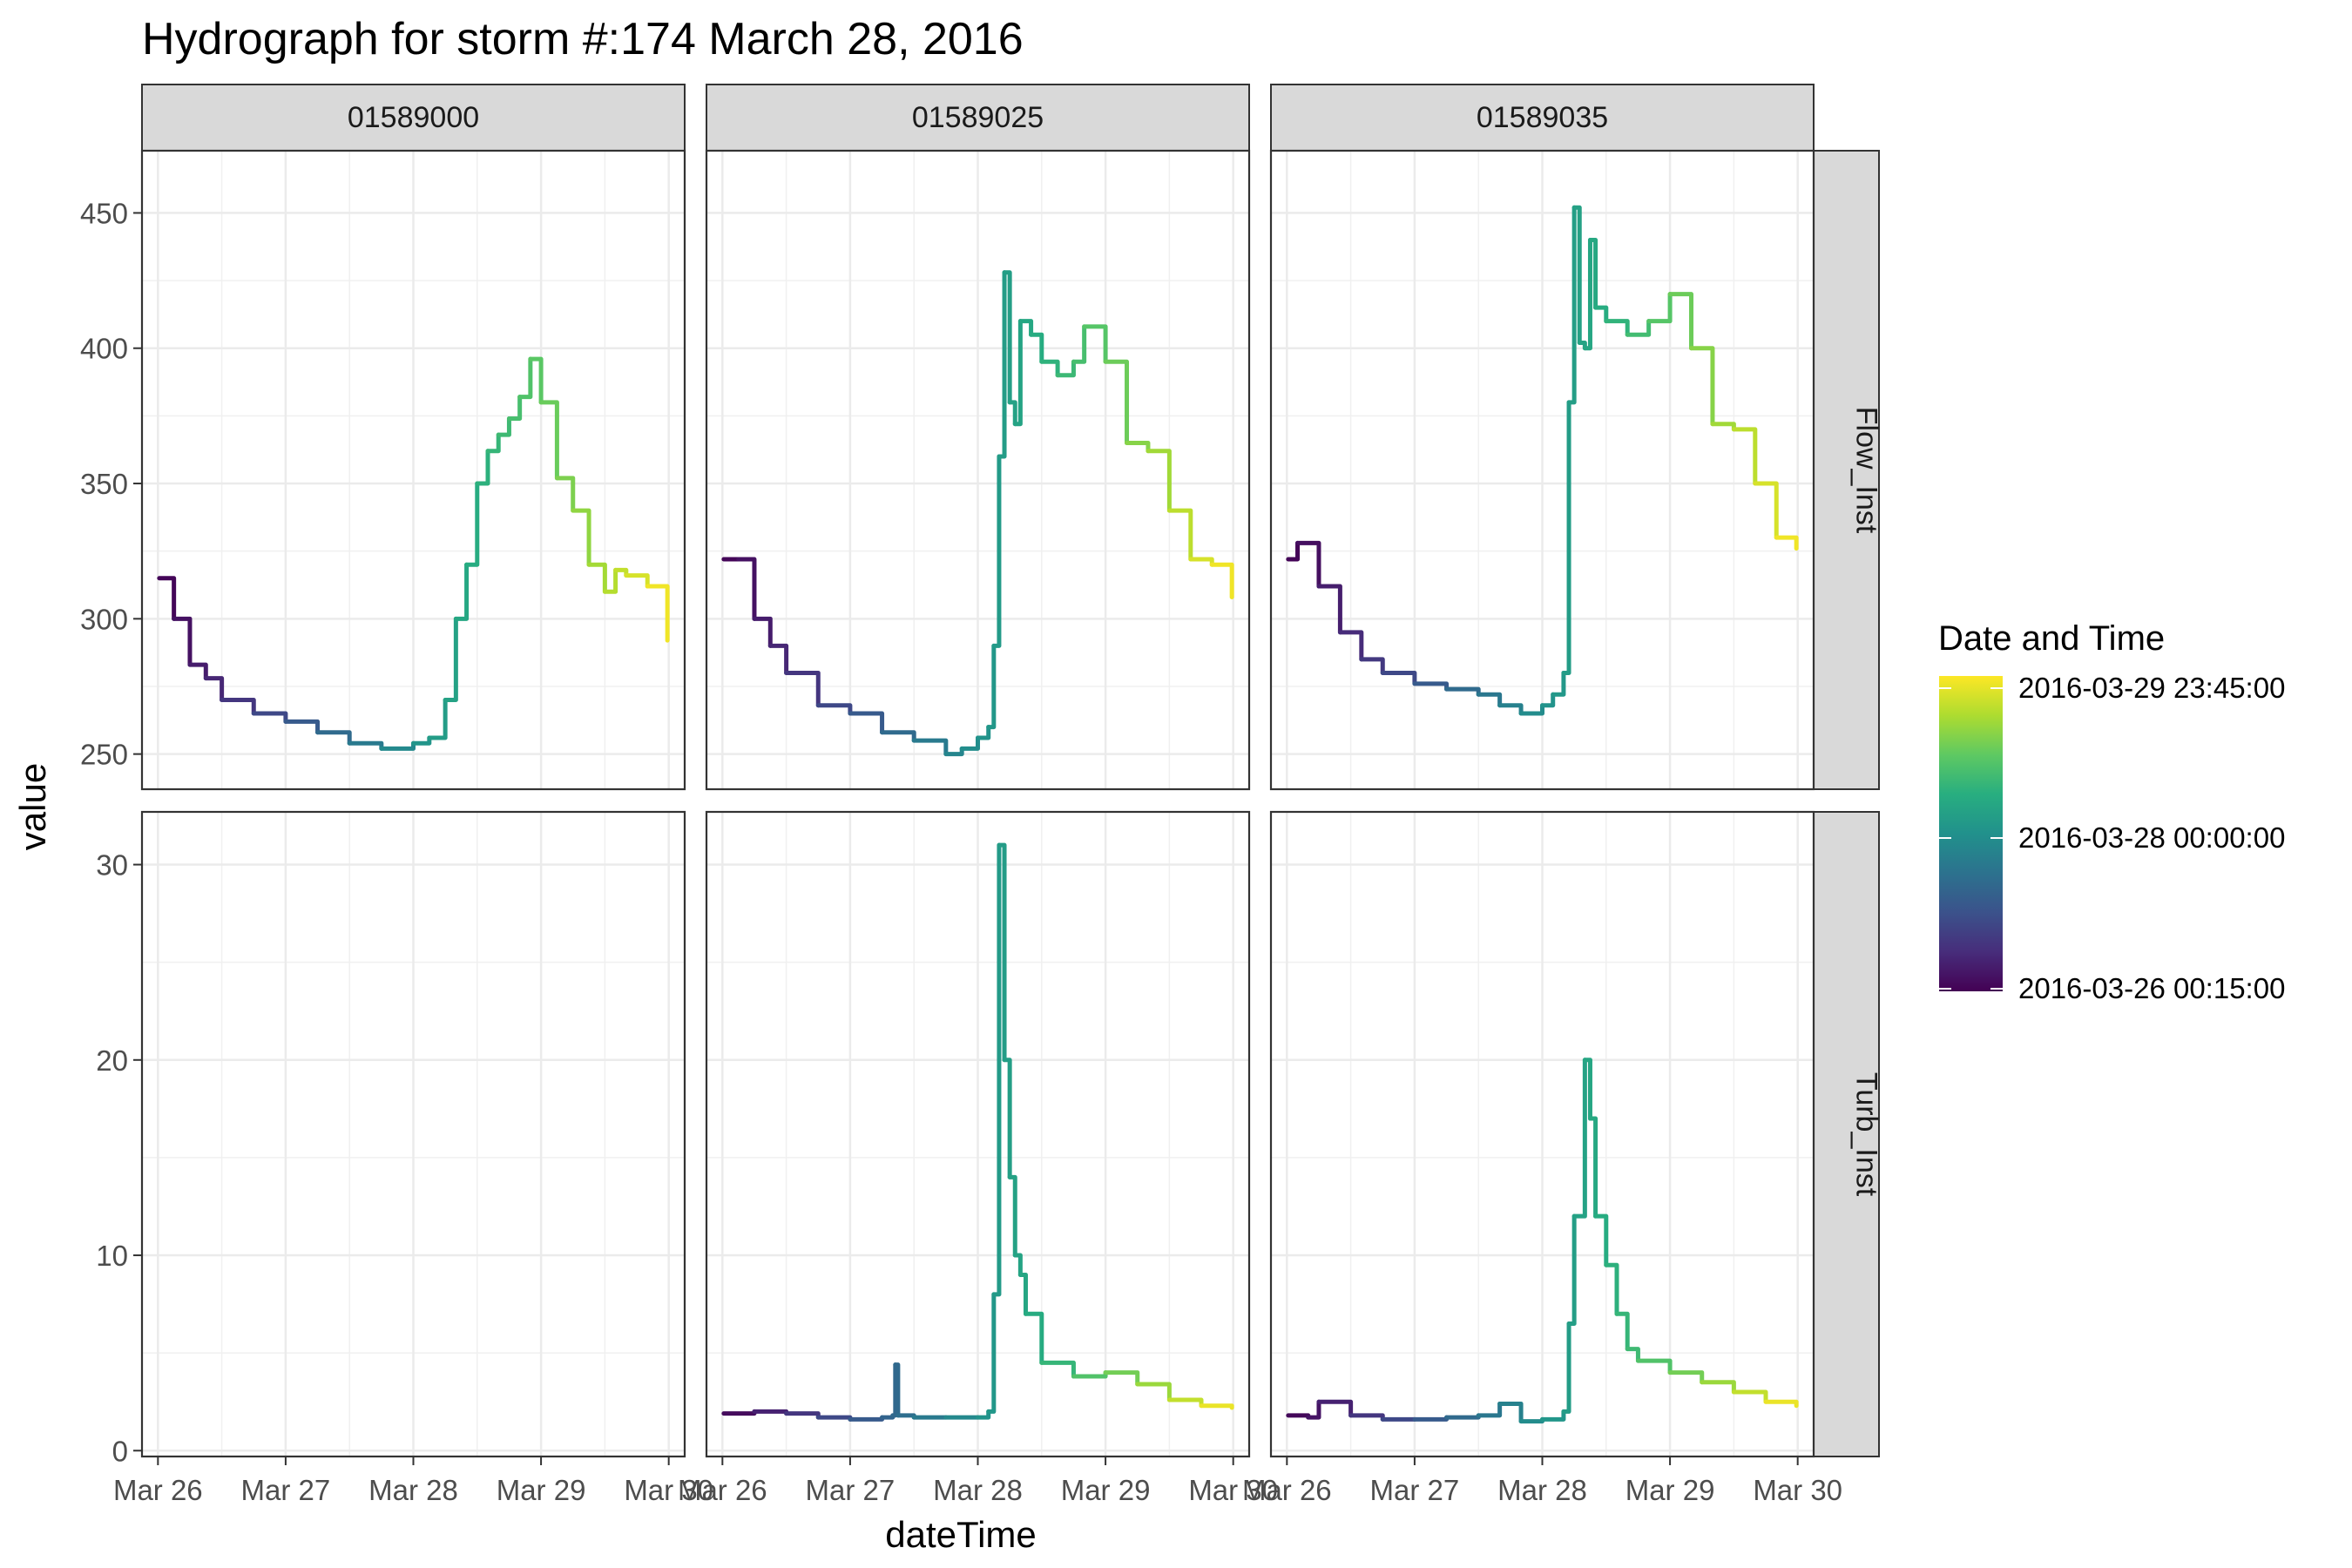 The width and height of the screenshot is (2352, 1568). Describe the element at coordinates (1866, 1134) in the screenshot. I see `facet-strip-label: Turb_Inst` at that location.